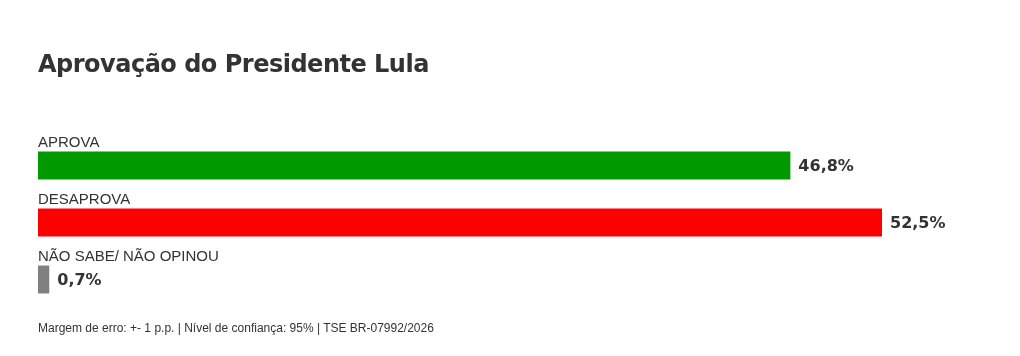 The image size is (1020, 356). What do you see at coordinates (236, 328) in the screenshot?
I see `text: Margem de erro: +- 1 p.p. | Nível de confiança: 95% | TSE BR-07992/2026` at bounding box center [236, 328].